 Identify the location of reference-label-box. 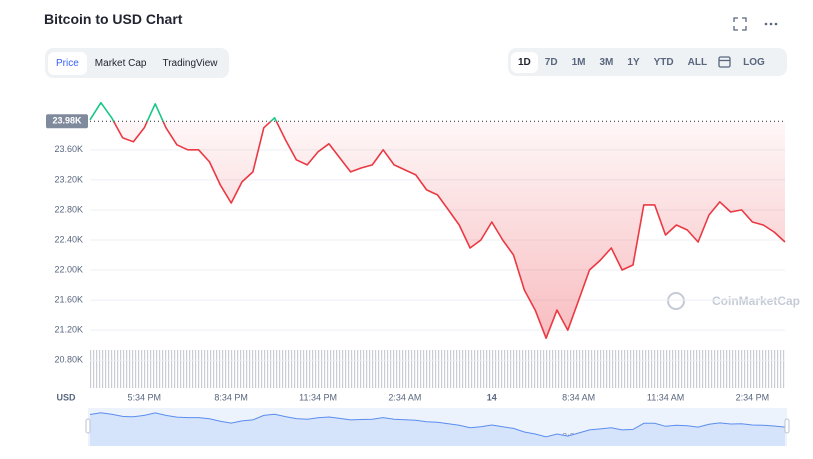
(67, 121).